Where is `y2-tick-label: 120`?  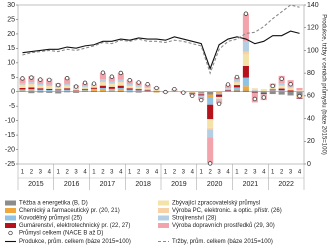
y2-tick-label: 120 is located at coordinates (313, 28).